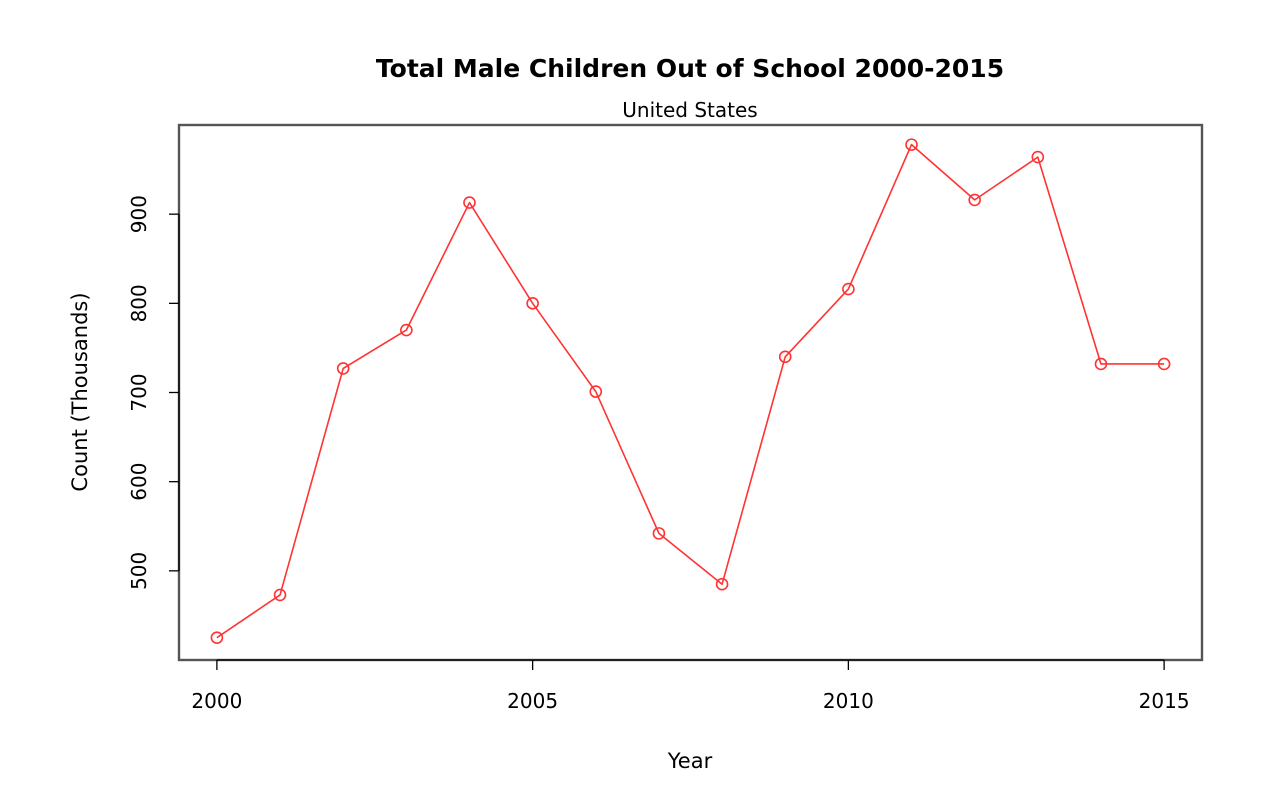 The width and height of the screenshot is (1275, 794). What do you see at coordinates (139, 482) in the screenshot?
I see `y-tick-label: 600` at bounding box center [139, 482].